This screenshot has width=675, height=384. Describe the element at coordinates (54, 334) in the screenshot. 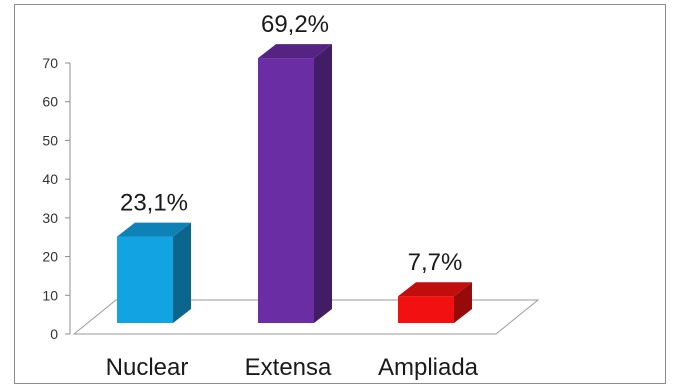

I see `y-tick-label: 0` at that location.